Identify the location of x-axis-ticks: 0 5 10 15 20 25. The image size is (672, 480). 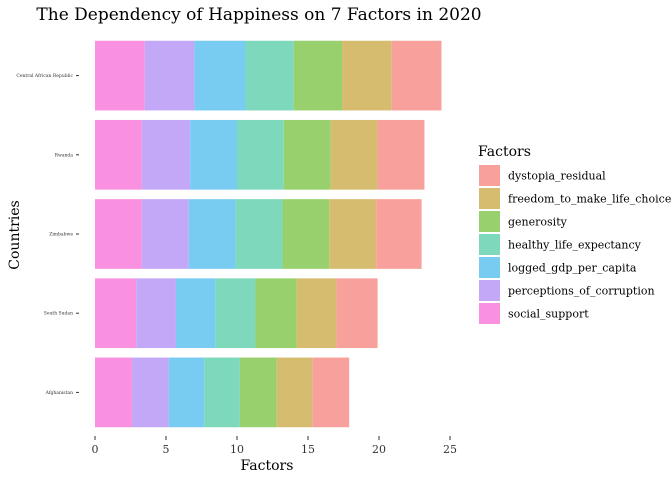
(274, 446).